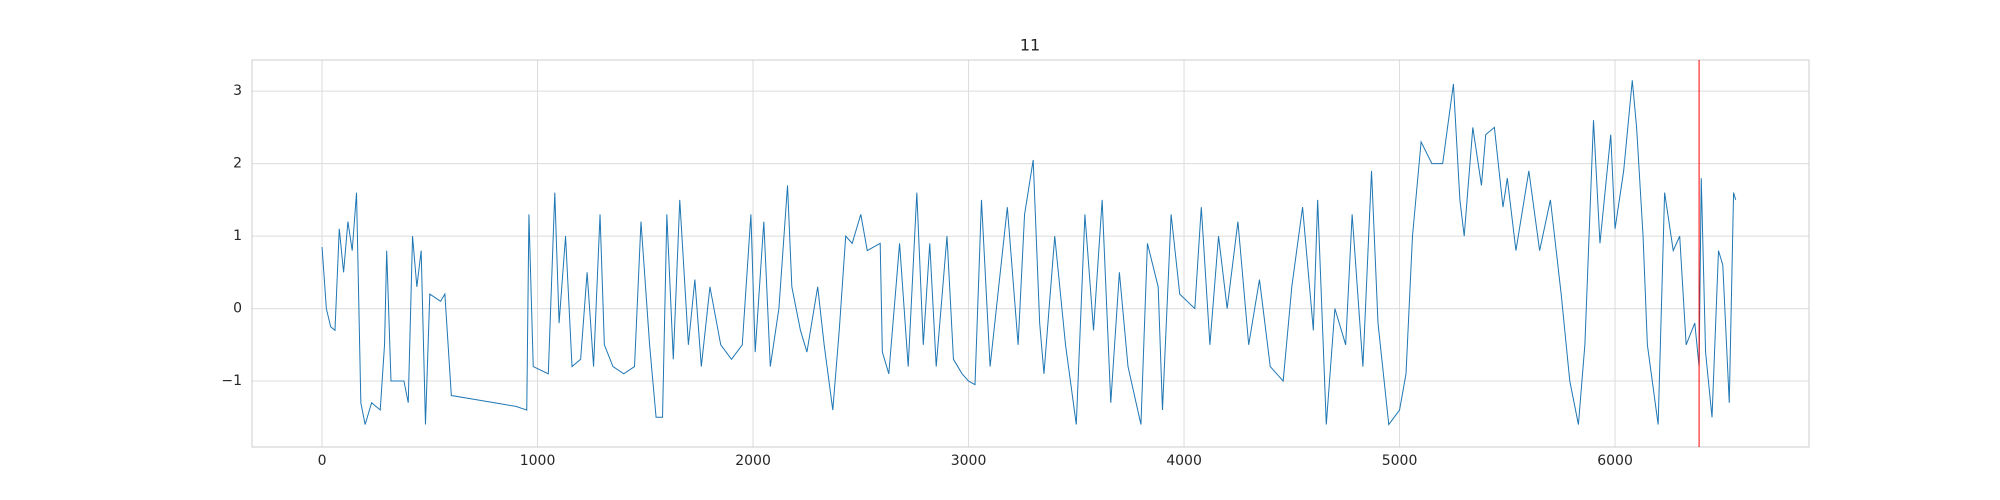 This screenshot has width=2000, height=500. What do you see at coordinates (237, 91) in the screenshot?
I see `y-tick-label: 3` at bounding box center [237, 91].